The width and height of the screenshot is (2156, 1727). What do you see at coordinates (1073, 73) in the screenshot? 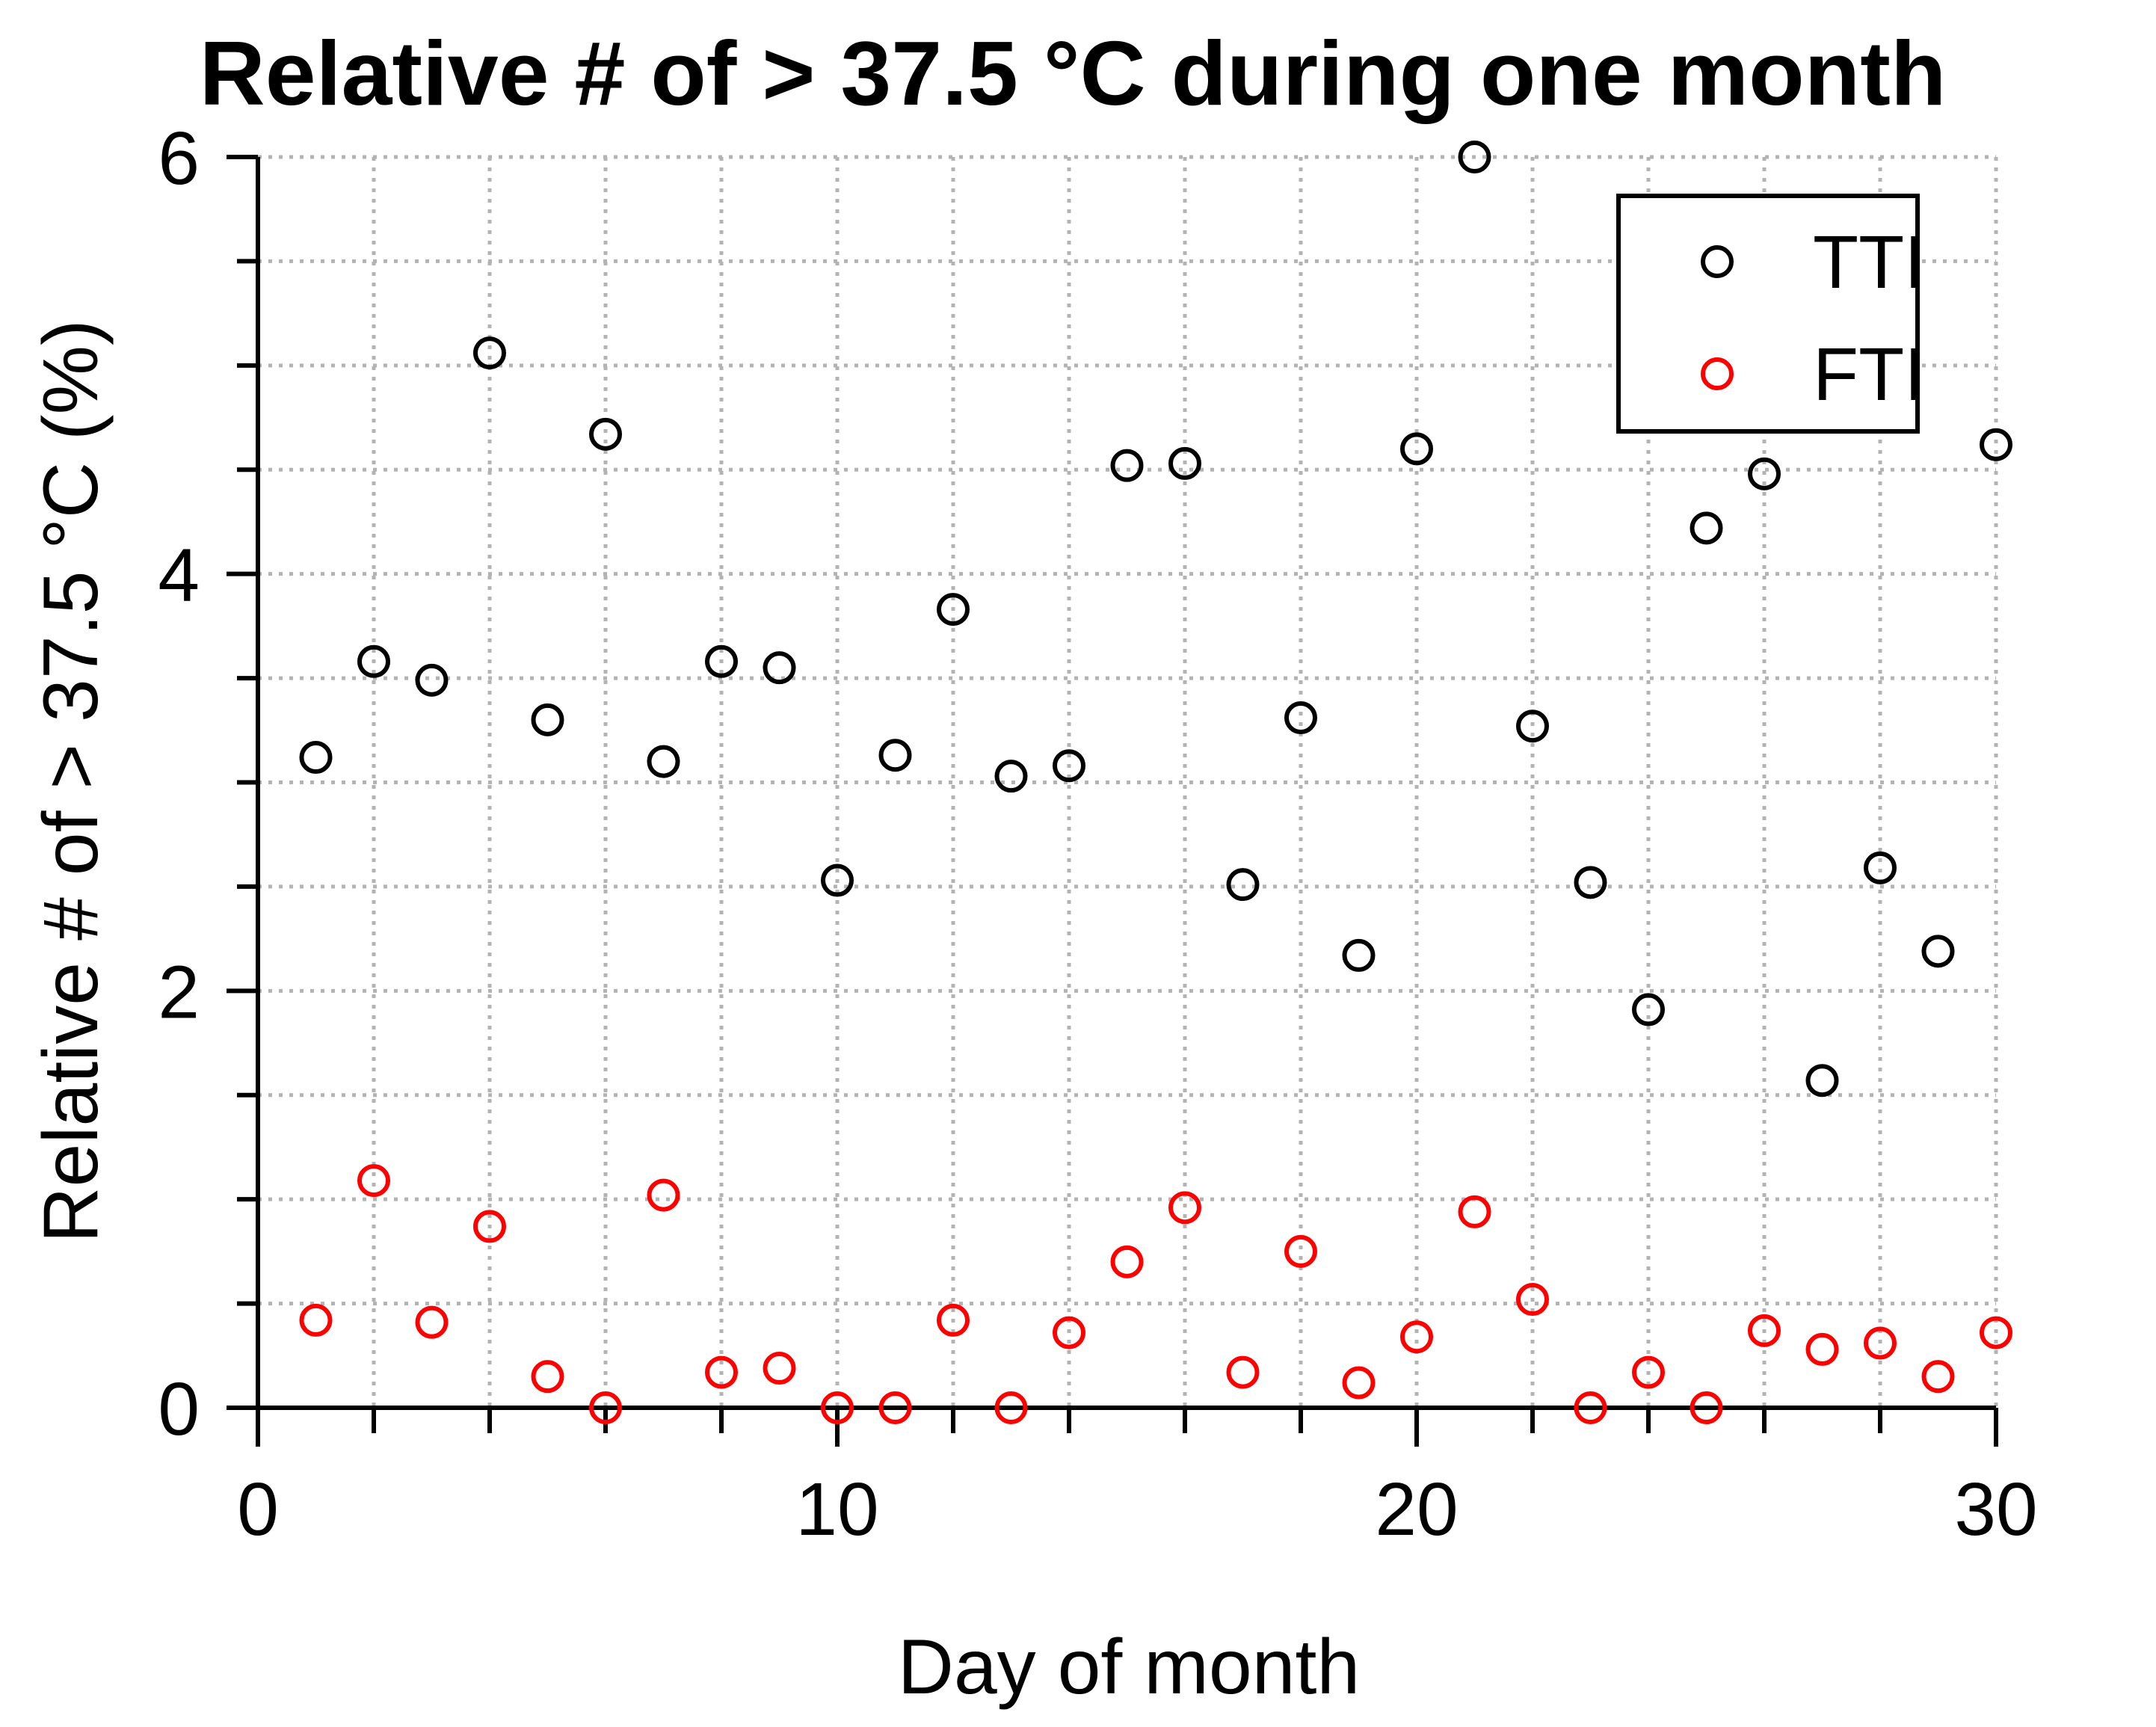
I see `chart-title: Relative # of > 37.5 °C during one month` at bounding box center [1073, 73].